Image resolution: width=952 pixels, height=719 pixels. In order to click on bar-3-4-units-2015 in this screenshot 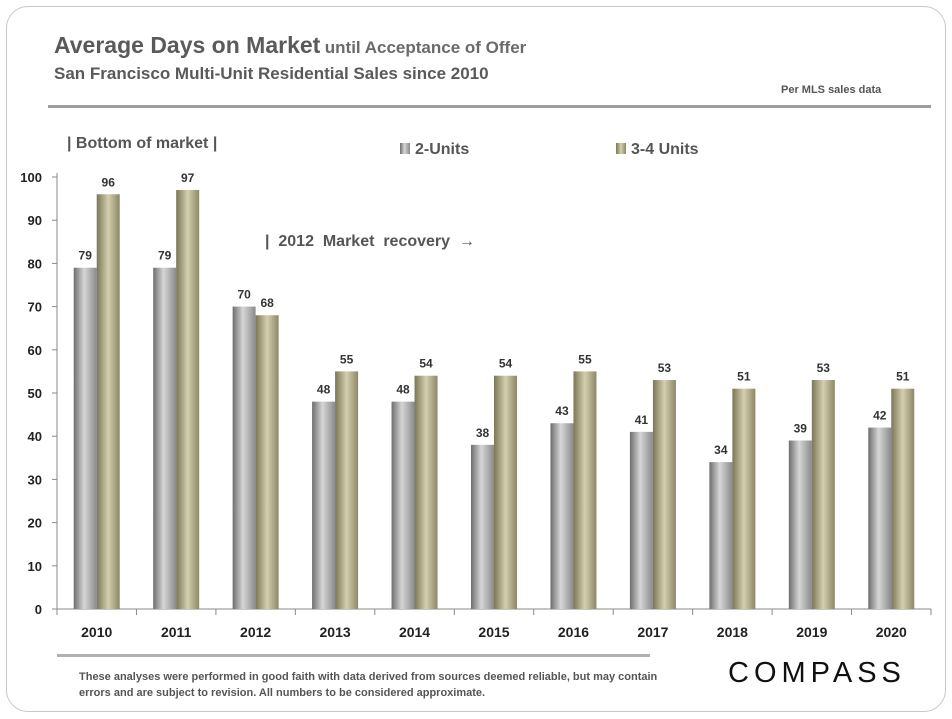, I will do `click(505, 492)`.